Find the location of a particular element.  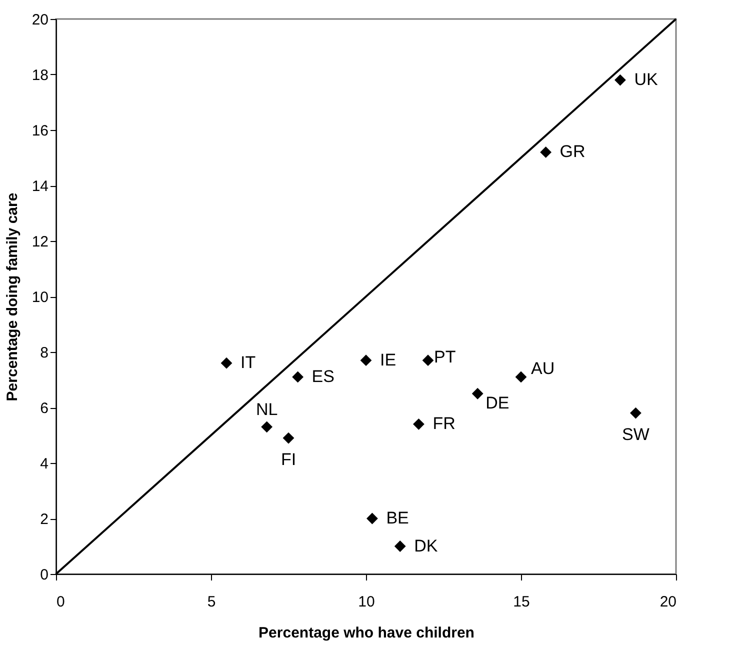

y-tick-label: 16 is located at coordinates (40, 131).